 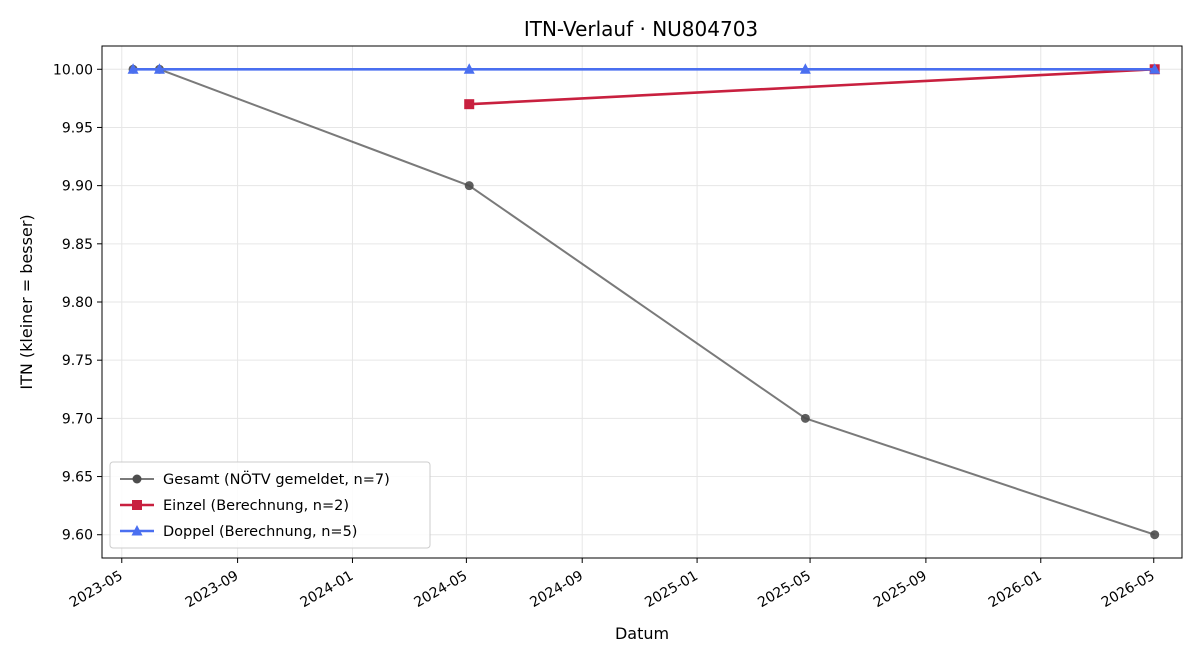 What do you see at coordinates (784, 589) in the screenshot?
I see `x-tick-label: 2025-05` at bounding box center [784, 589].